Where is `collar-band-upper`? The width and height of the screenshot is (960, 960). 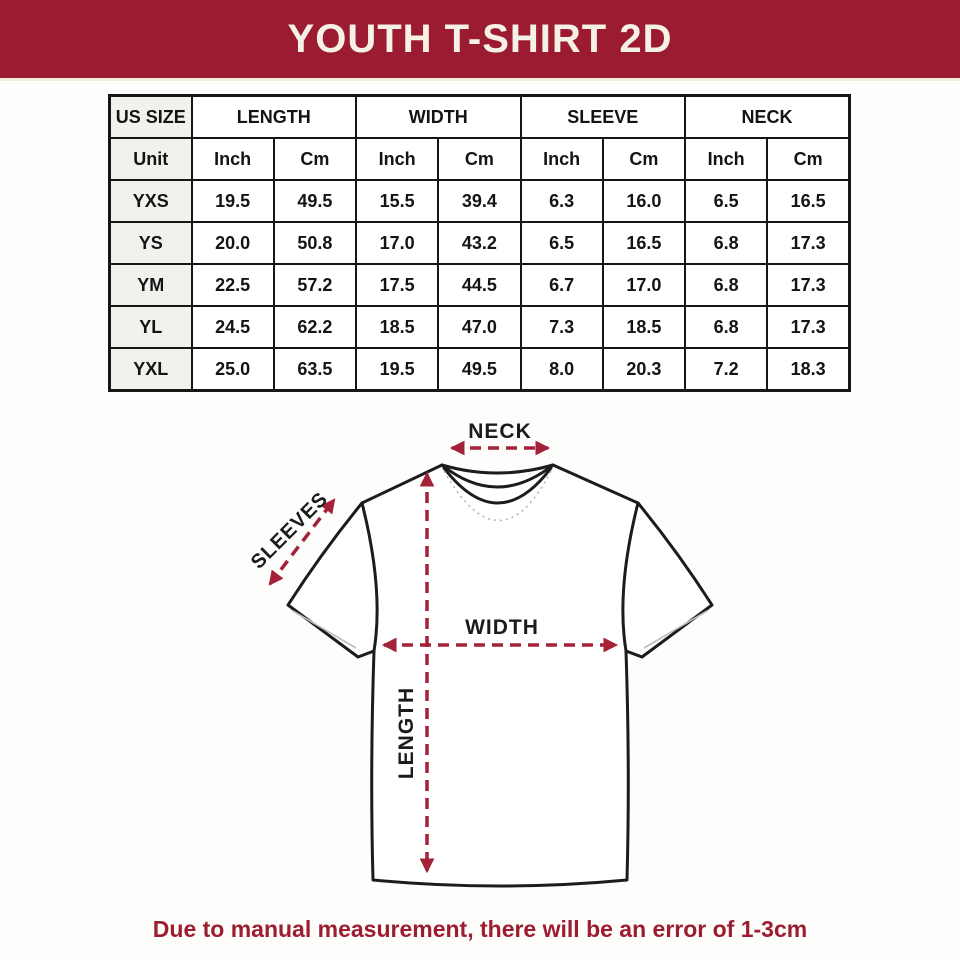
collar-band-upper is located at coordinates (497, 476).